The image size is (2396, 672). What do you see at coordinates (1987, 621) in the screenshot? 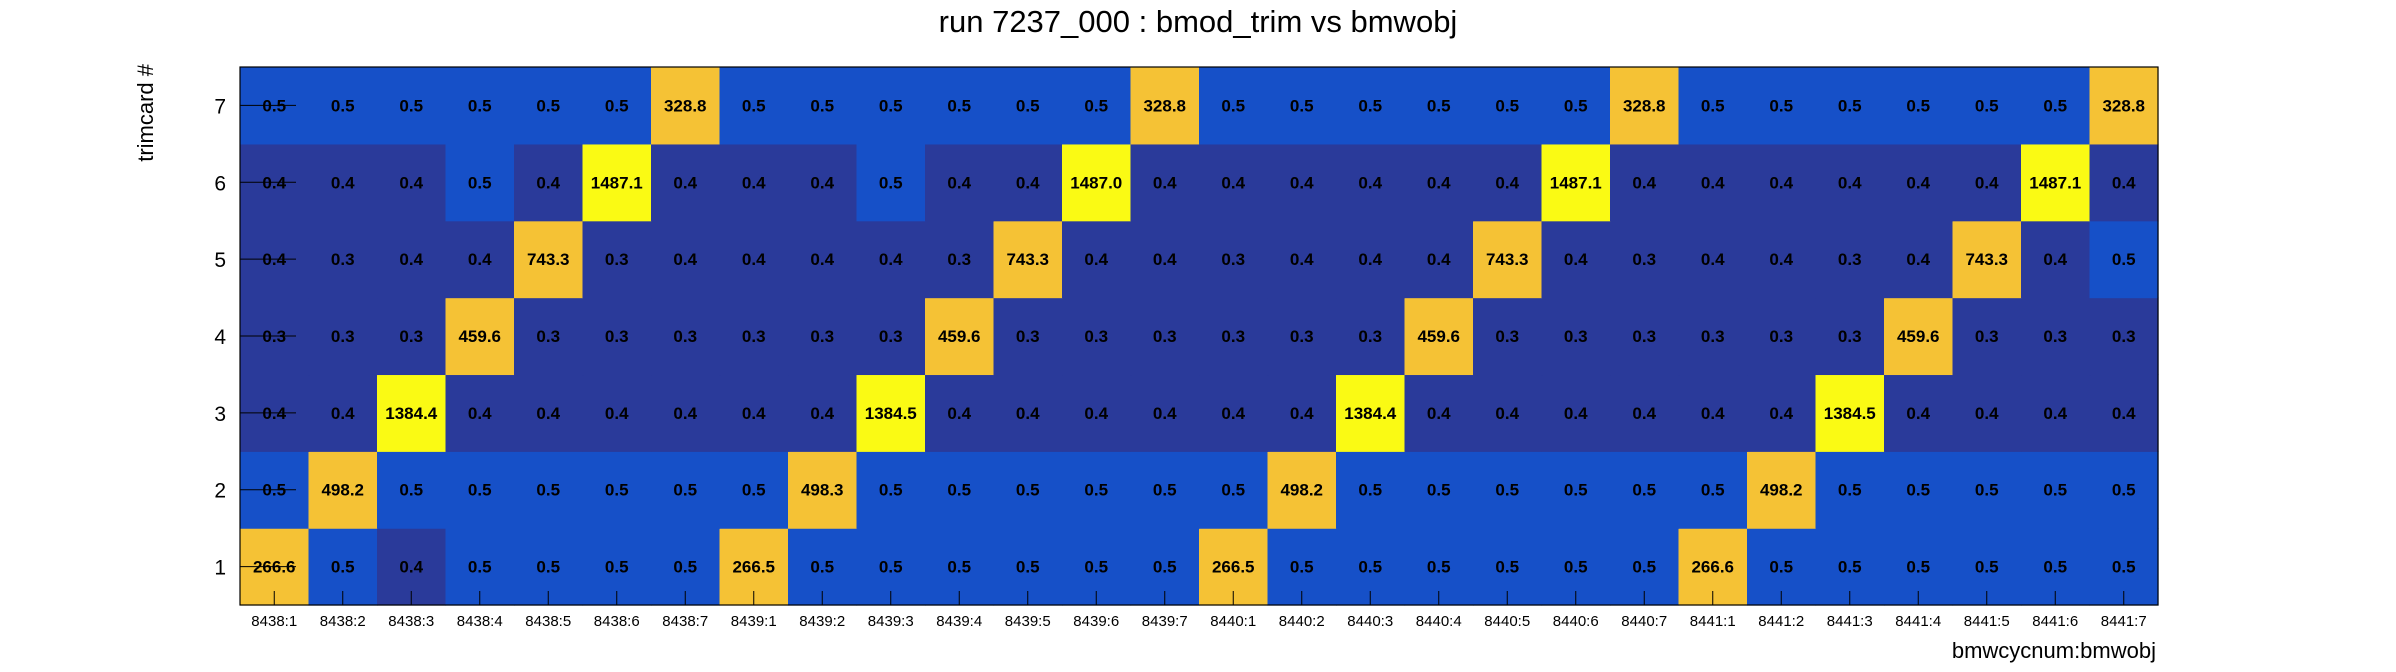
I see `x-tick-label: 8441:5` at bounding box center [1987, 621].